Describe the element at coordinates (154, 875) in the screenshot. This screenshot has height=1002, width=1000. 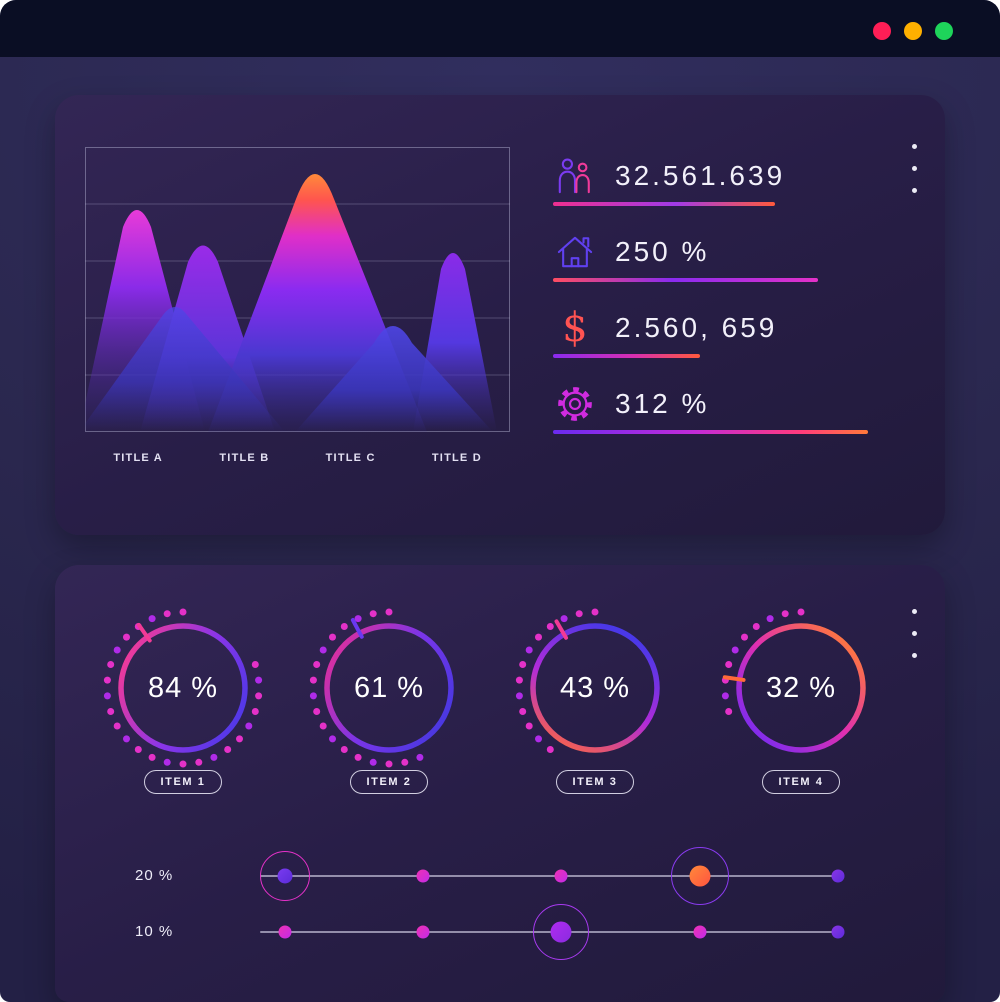
I see `slider-label: 20 %` at that location.